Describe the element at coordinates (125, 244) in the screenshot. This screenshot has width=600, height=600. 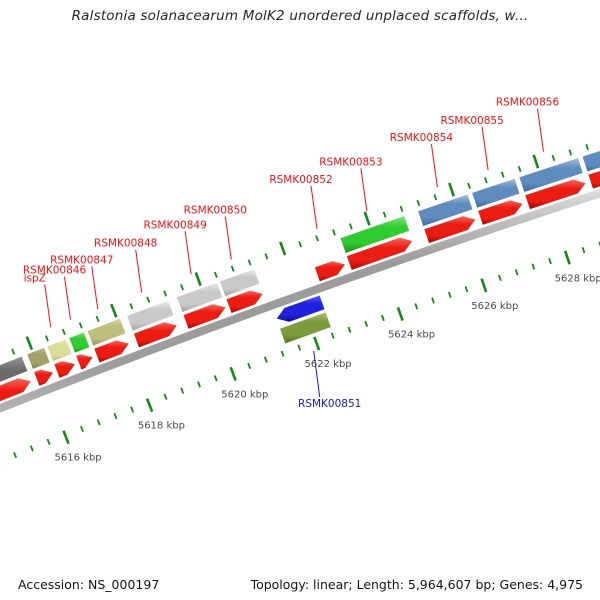
I see `gene-label: RSMK00848` at that location.